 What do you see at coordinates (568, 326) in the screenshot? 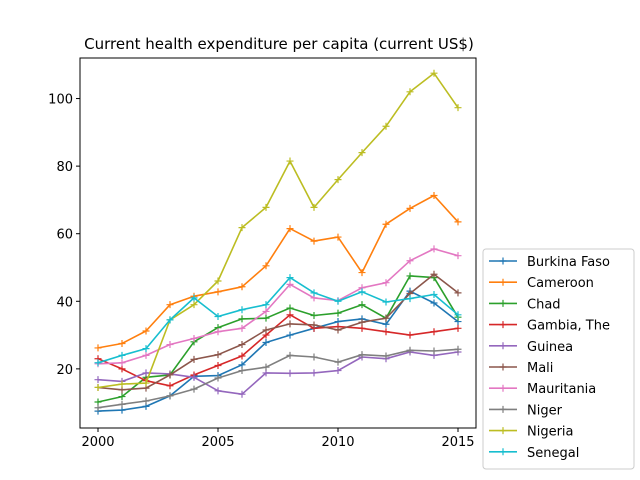
I see `legend-label: Gambia, The` at bounding box center [568, 326].